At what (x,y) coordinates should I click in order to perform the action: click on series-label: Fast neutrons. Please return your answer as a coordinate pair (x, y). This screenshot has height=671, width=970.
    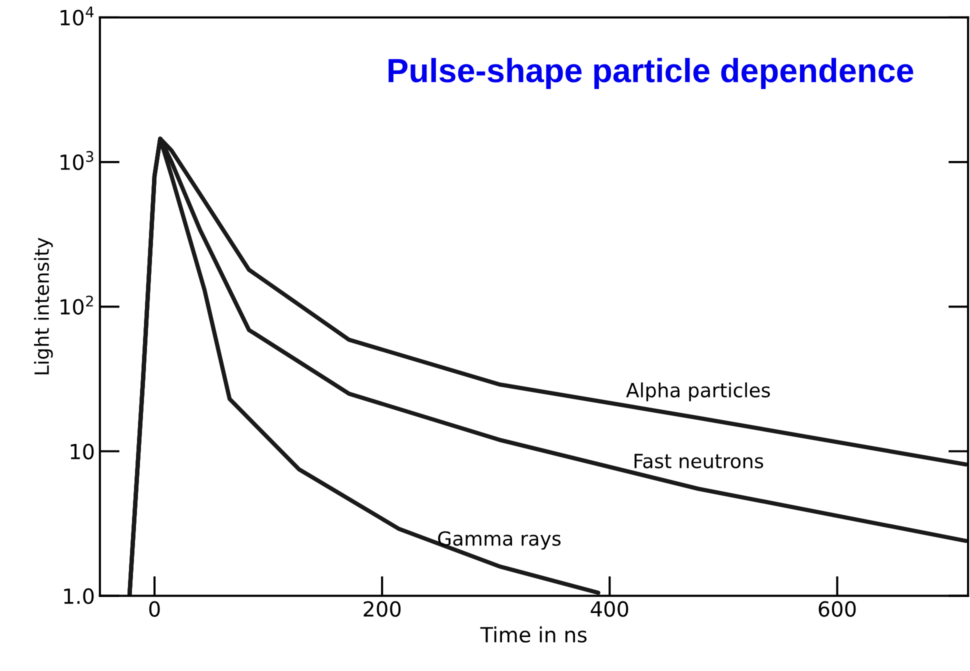
    Looking at the image, I should click on (699, 461).